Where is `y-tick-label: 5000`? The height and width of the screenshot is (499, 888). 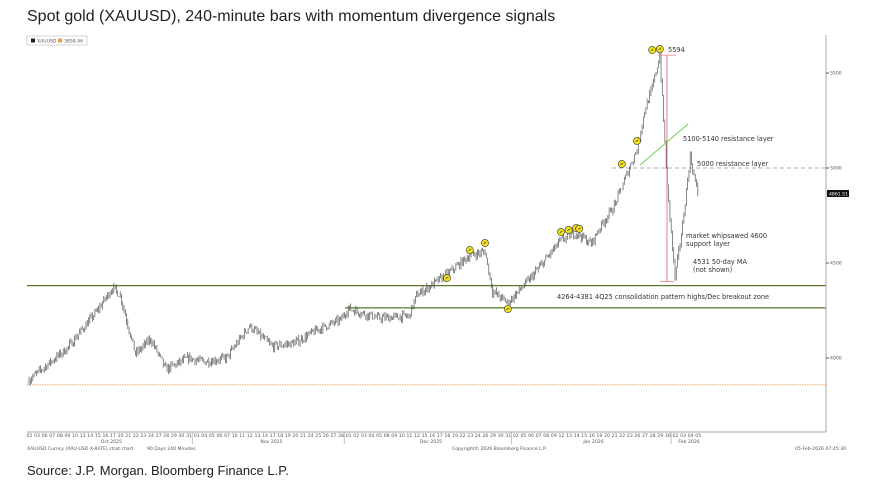
y-tick-label: 5000 is located at coordinates (836, 169).